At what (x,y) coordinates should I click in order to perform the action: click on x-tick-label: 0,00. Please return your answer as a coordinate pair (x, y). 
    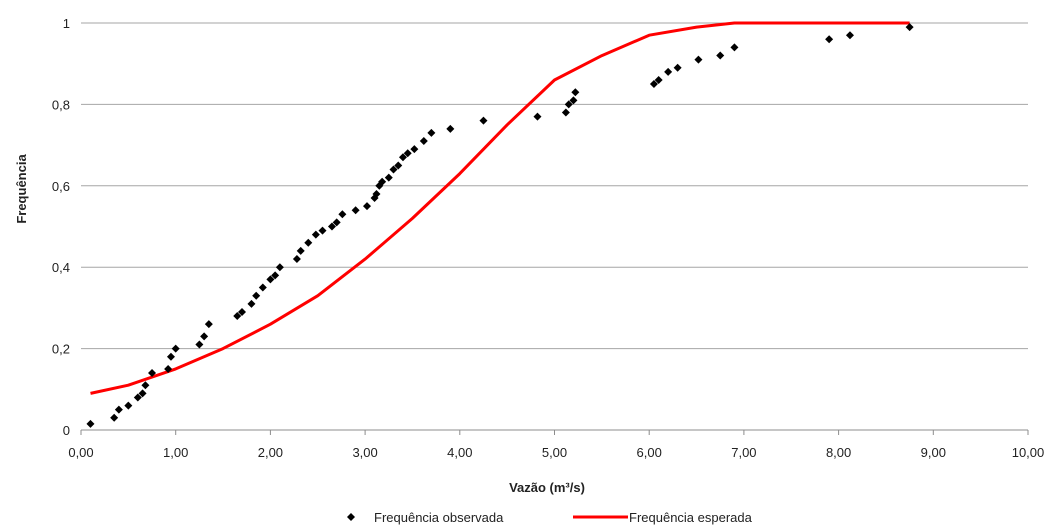
    Looking at the image, I should click on (80, 452).